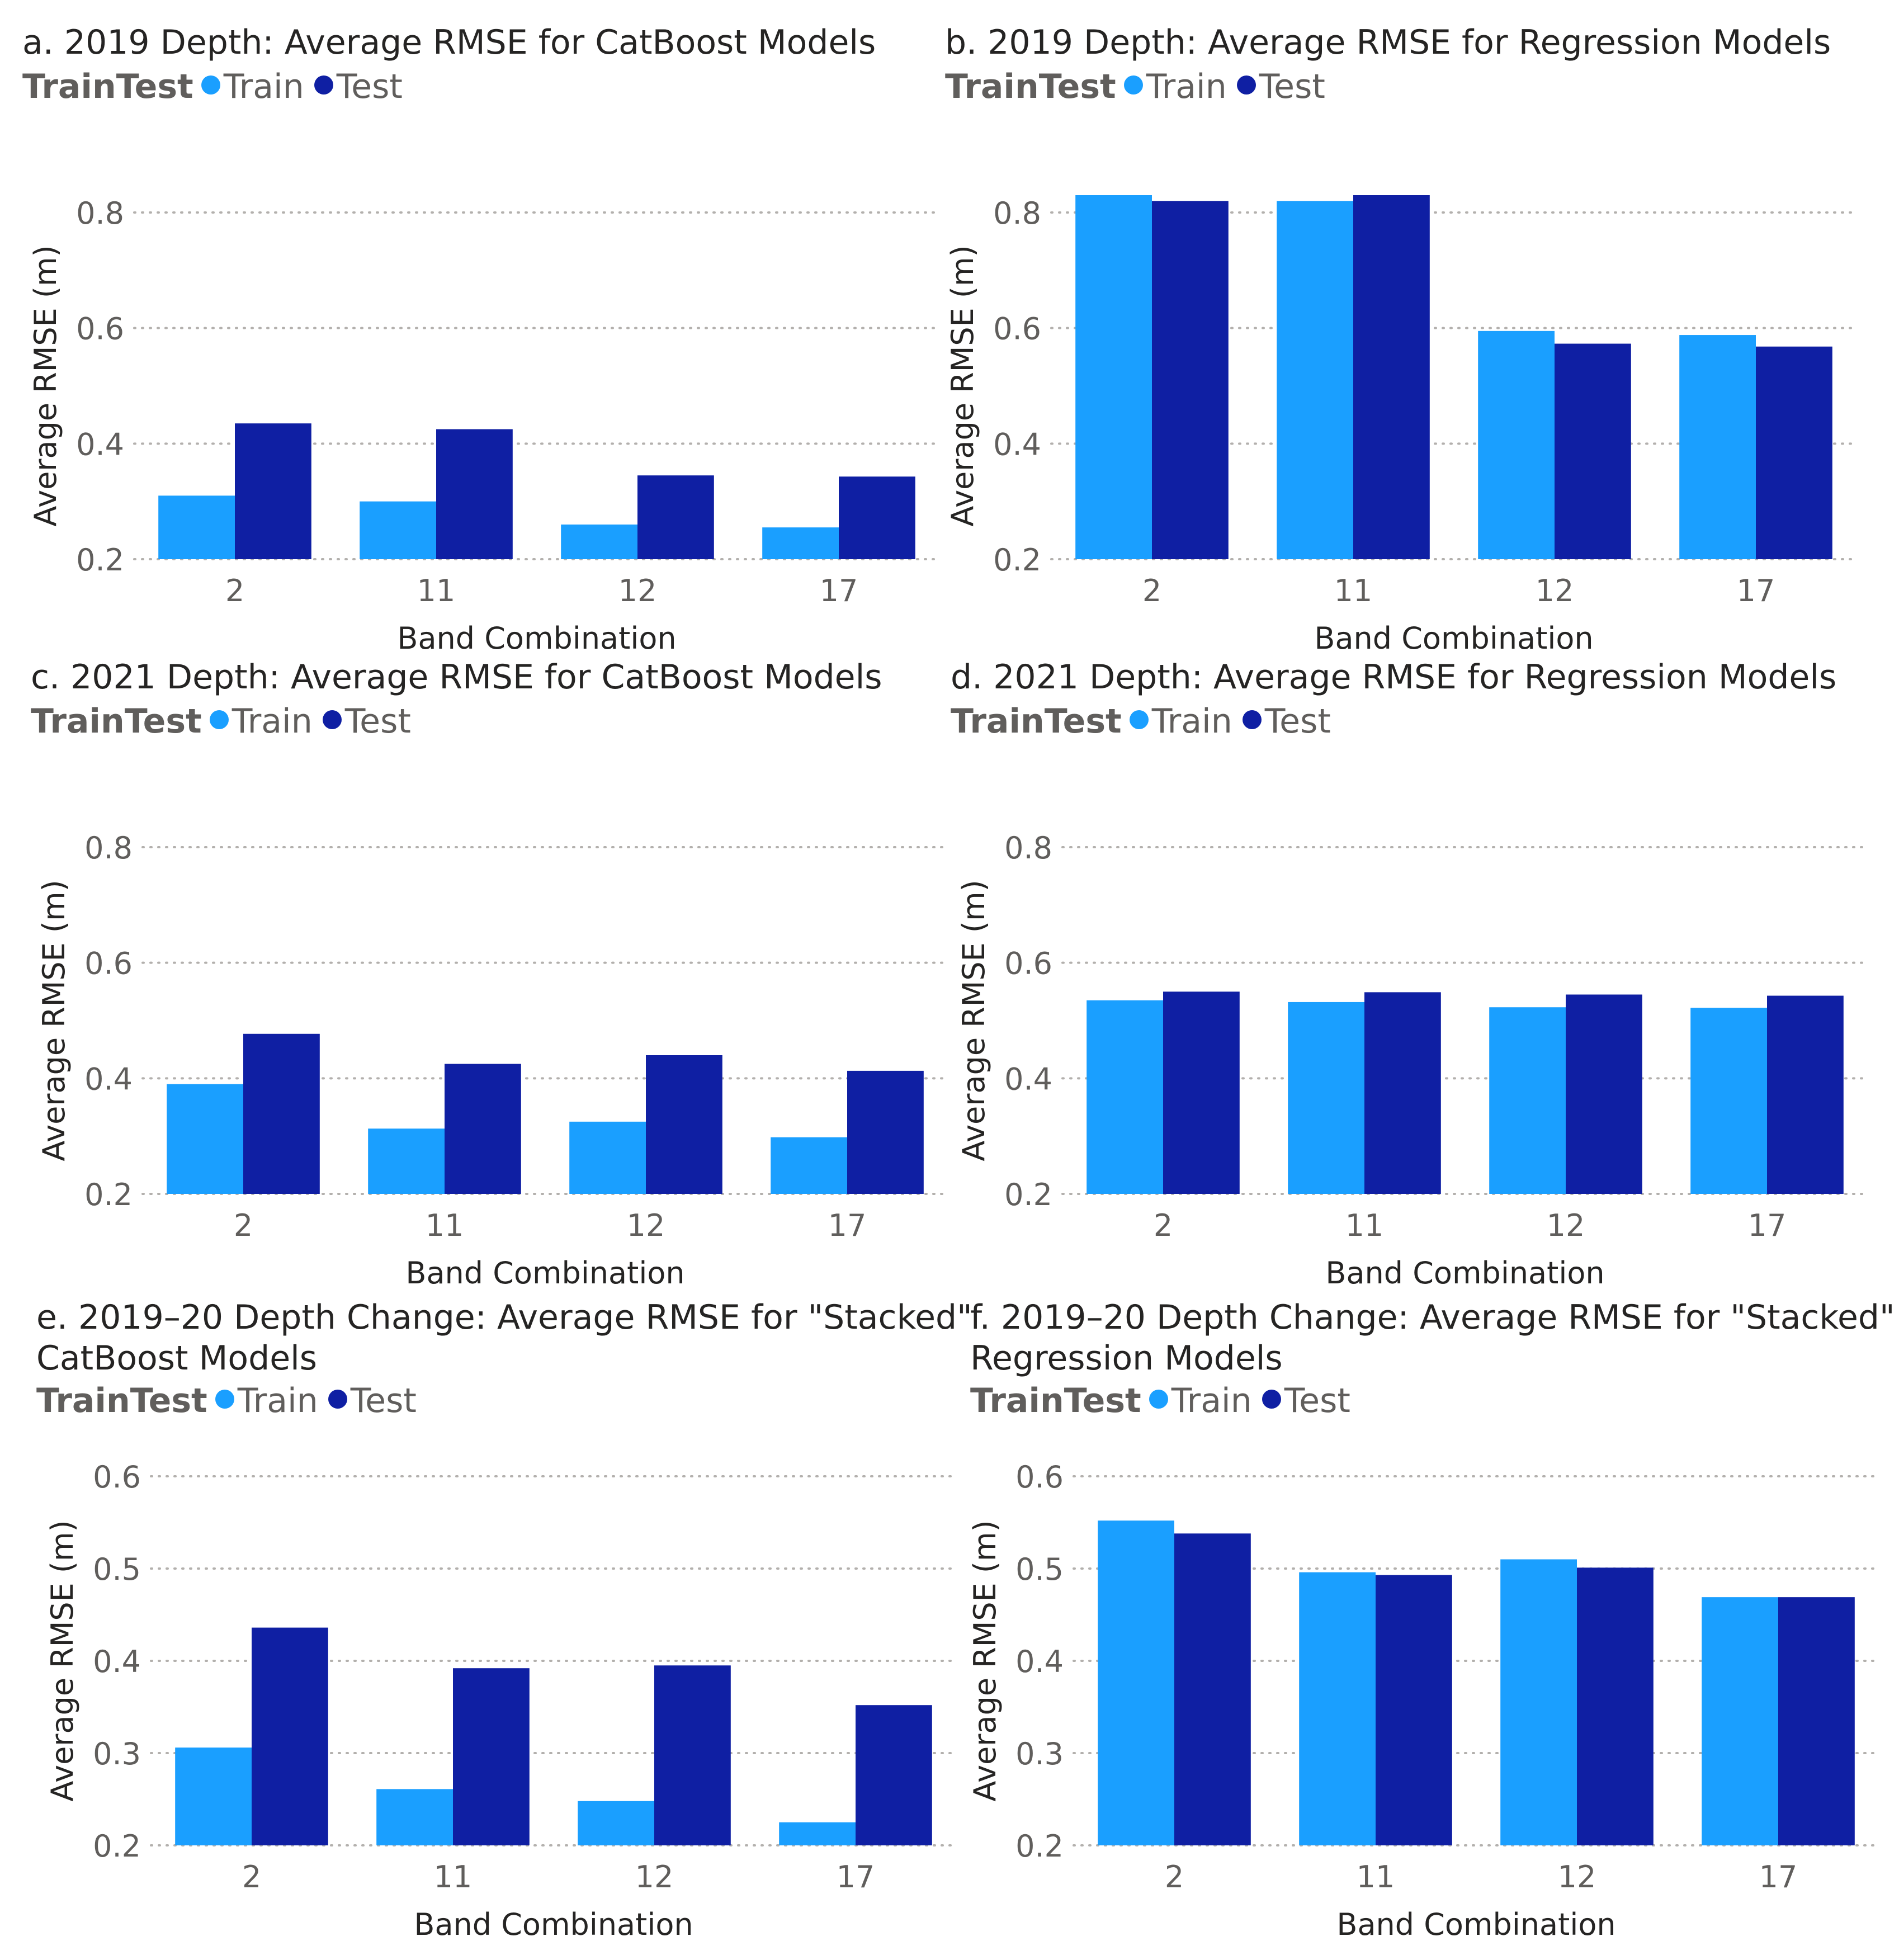  I want to click on x-tick-label: 17, so click(1778, 1877).